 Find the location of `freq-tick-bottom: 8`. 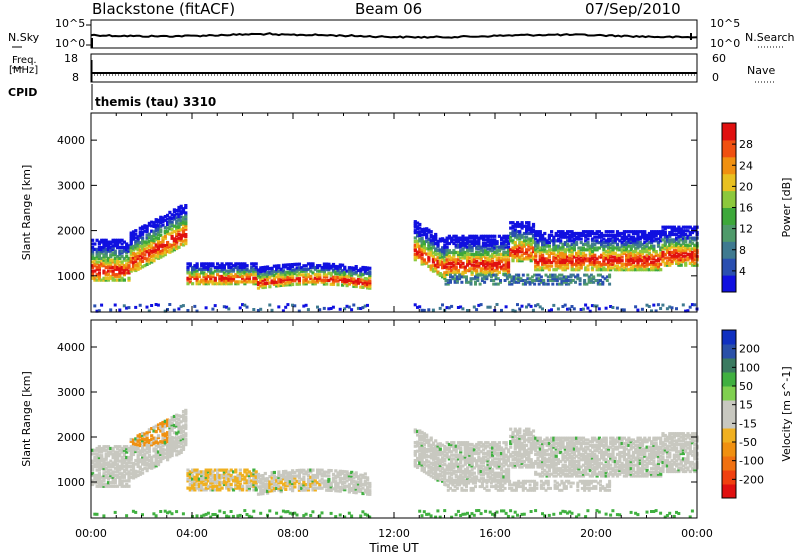

freq-tick-bottom: 8 is located at coordinates (75, 77).